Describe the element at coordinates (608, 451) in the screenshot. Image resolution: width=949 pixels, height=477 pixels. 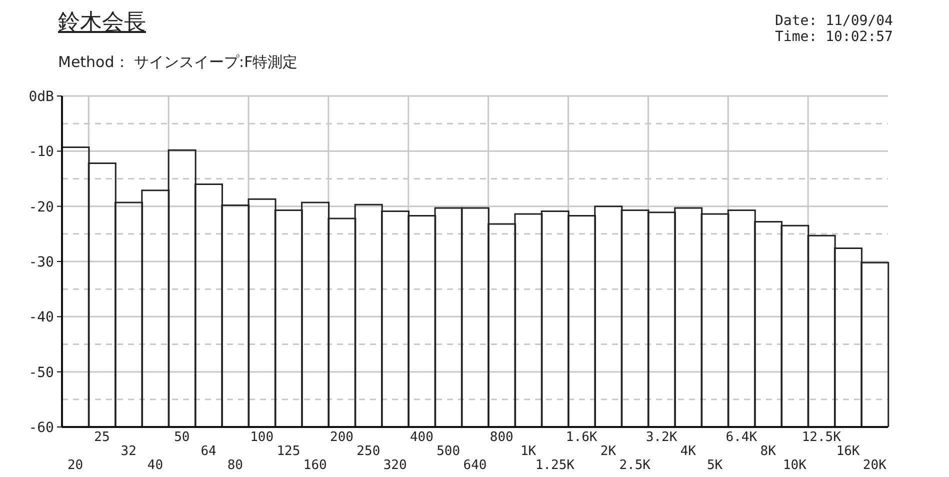
I see `x-tick-label: 2K` at that location.